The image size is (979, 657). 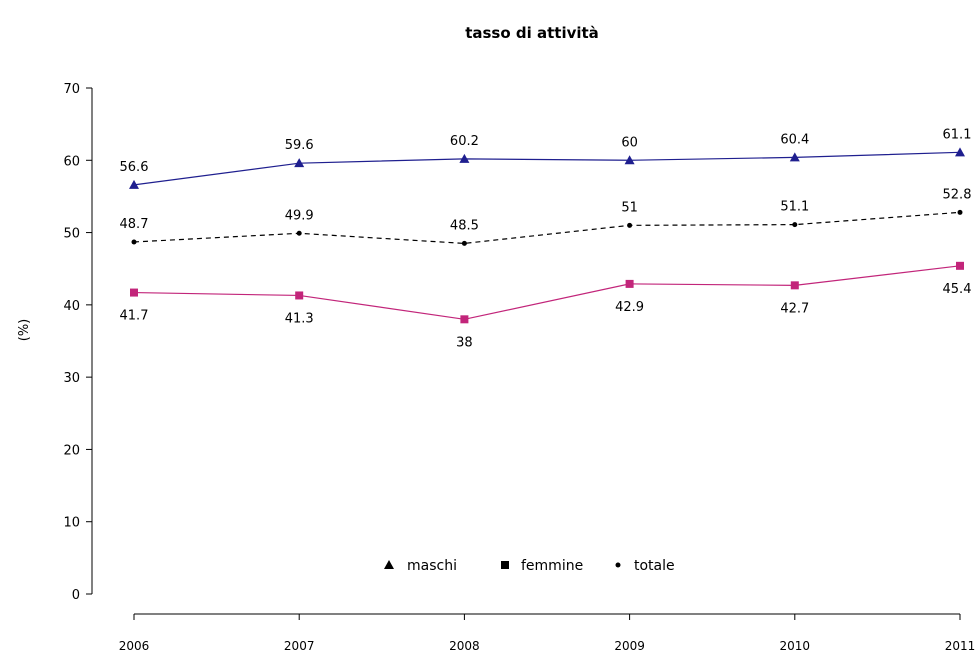 What do you see at coordinates (795, 646) in the screenshot?
I see `x-tick-label: 2010` at bounding box center [795, 646].